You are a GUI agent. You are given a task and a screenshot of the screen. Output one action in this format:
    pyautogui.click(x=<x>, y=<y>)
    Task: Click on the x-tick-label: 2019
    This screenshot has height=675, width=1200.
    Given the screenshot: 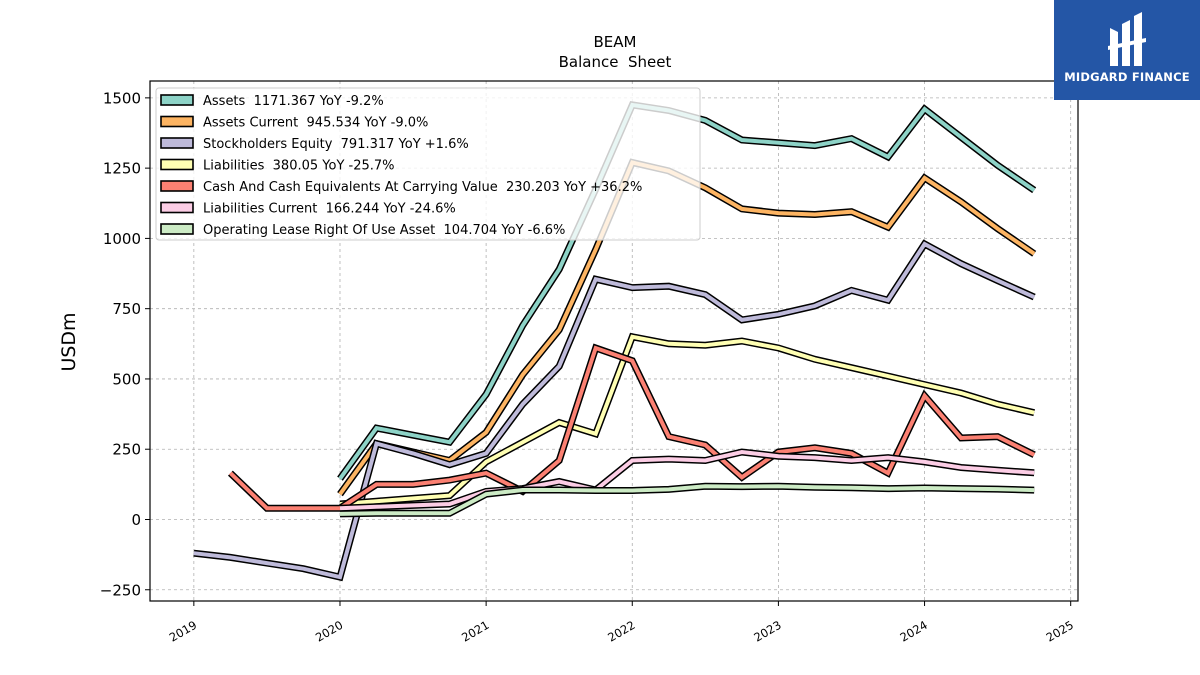 What is the action you would take?
    pyautogui.click(x=183, y=631)
    